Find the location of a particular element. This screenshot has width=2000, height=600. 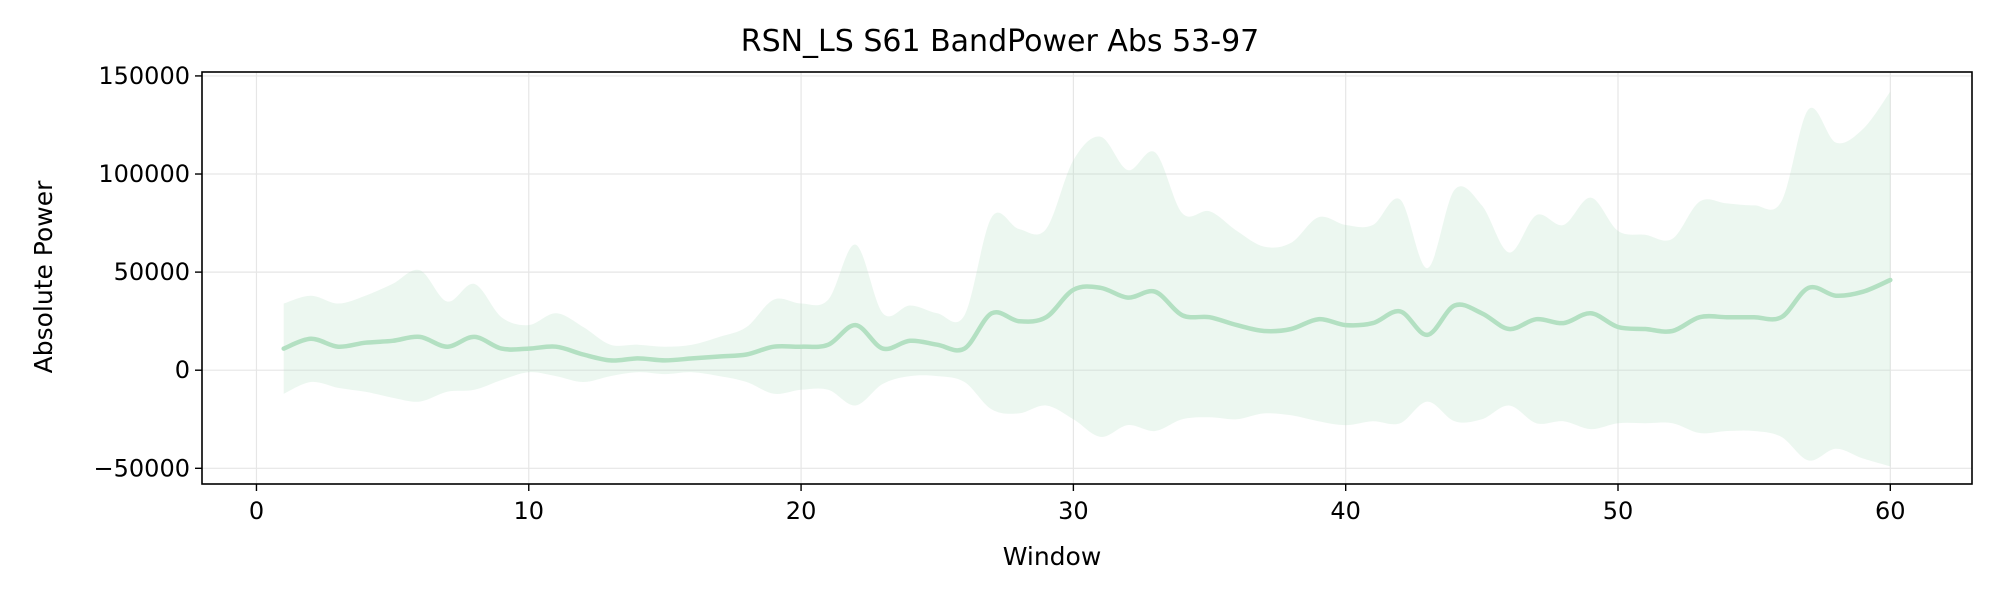

x-tick-label: 10 is located at coordinates (528, 511).